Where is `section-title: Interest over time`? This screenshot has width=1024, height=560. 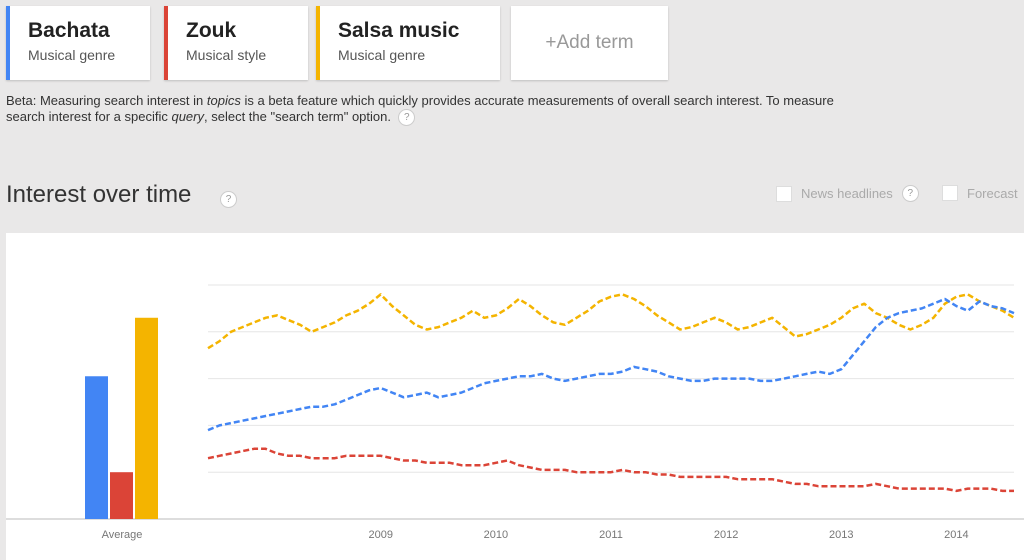
section-title: Interest over time is located at coordinates (99, 194).